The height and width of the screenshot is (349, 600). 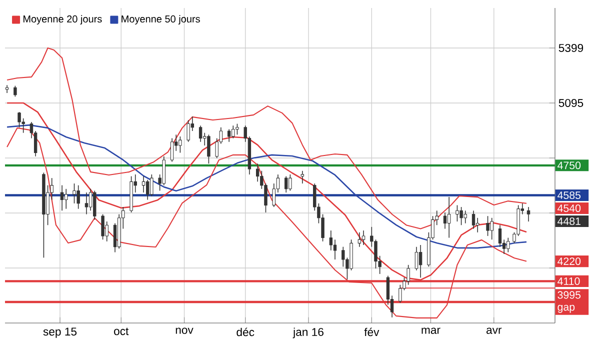 I want to click on y-tick-label: 5095, so click(x=571, y=102).